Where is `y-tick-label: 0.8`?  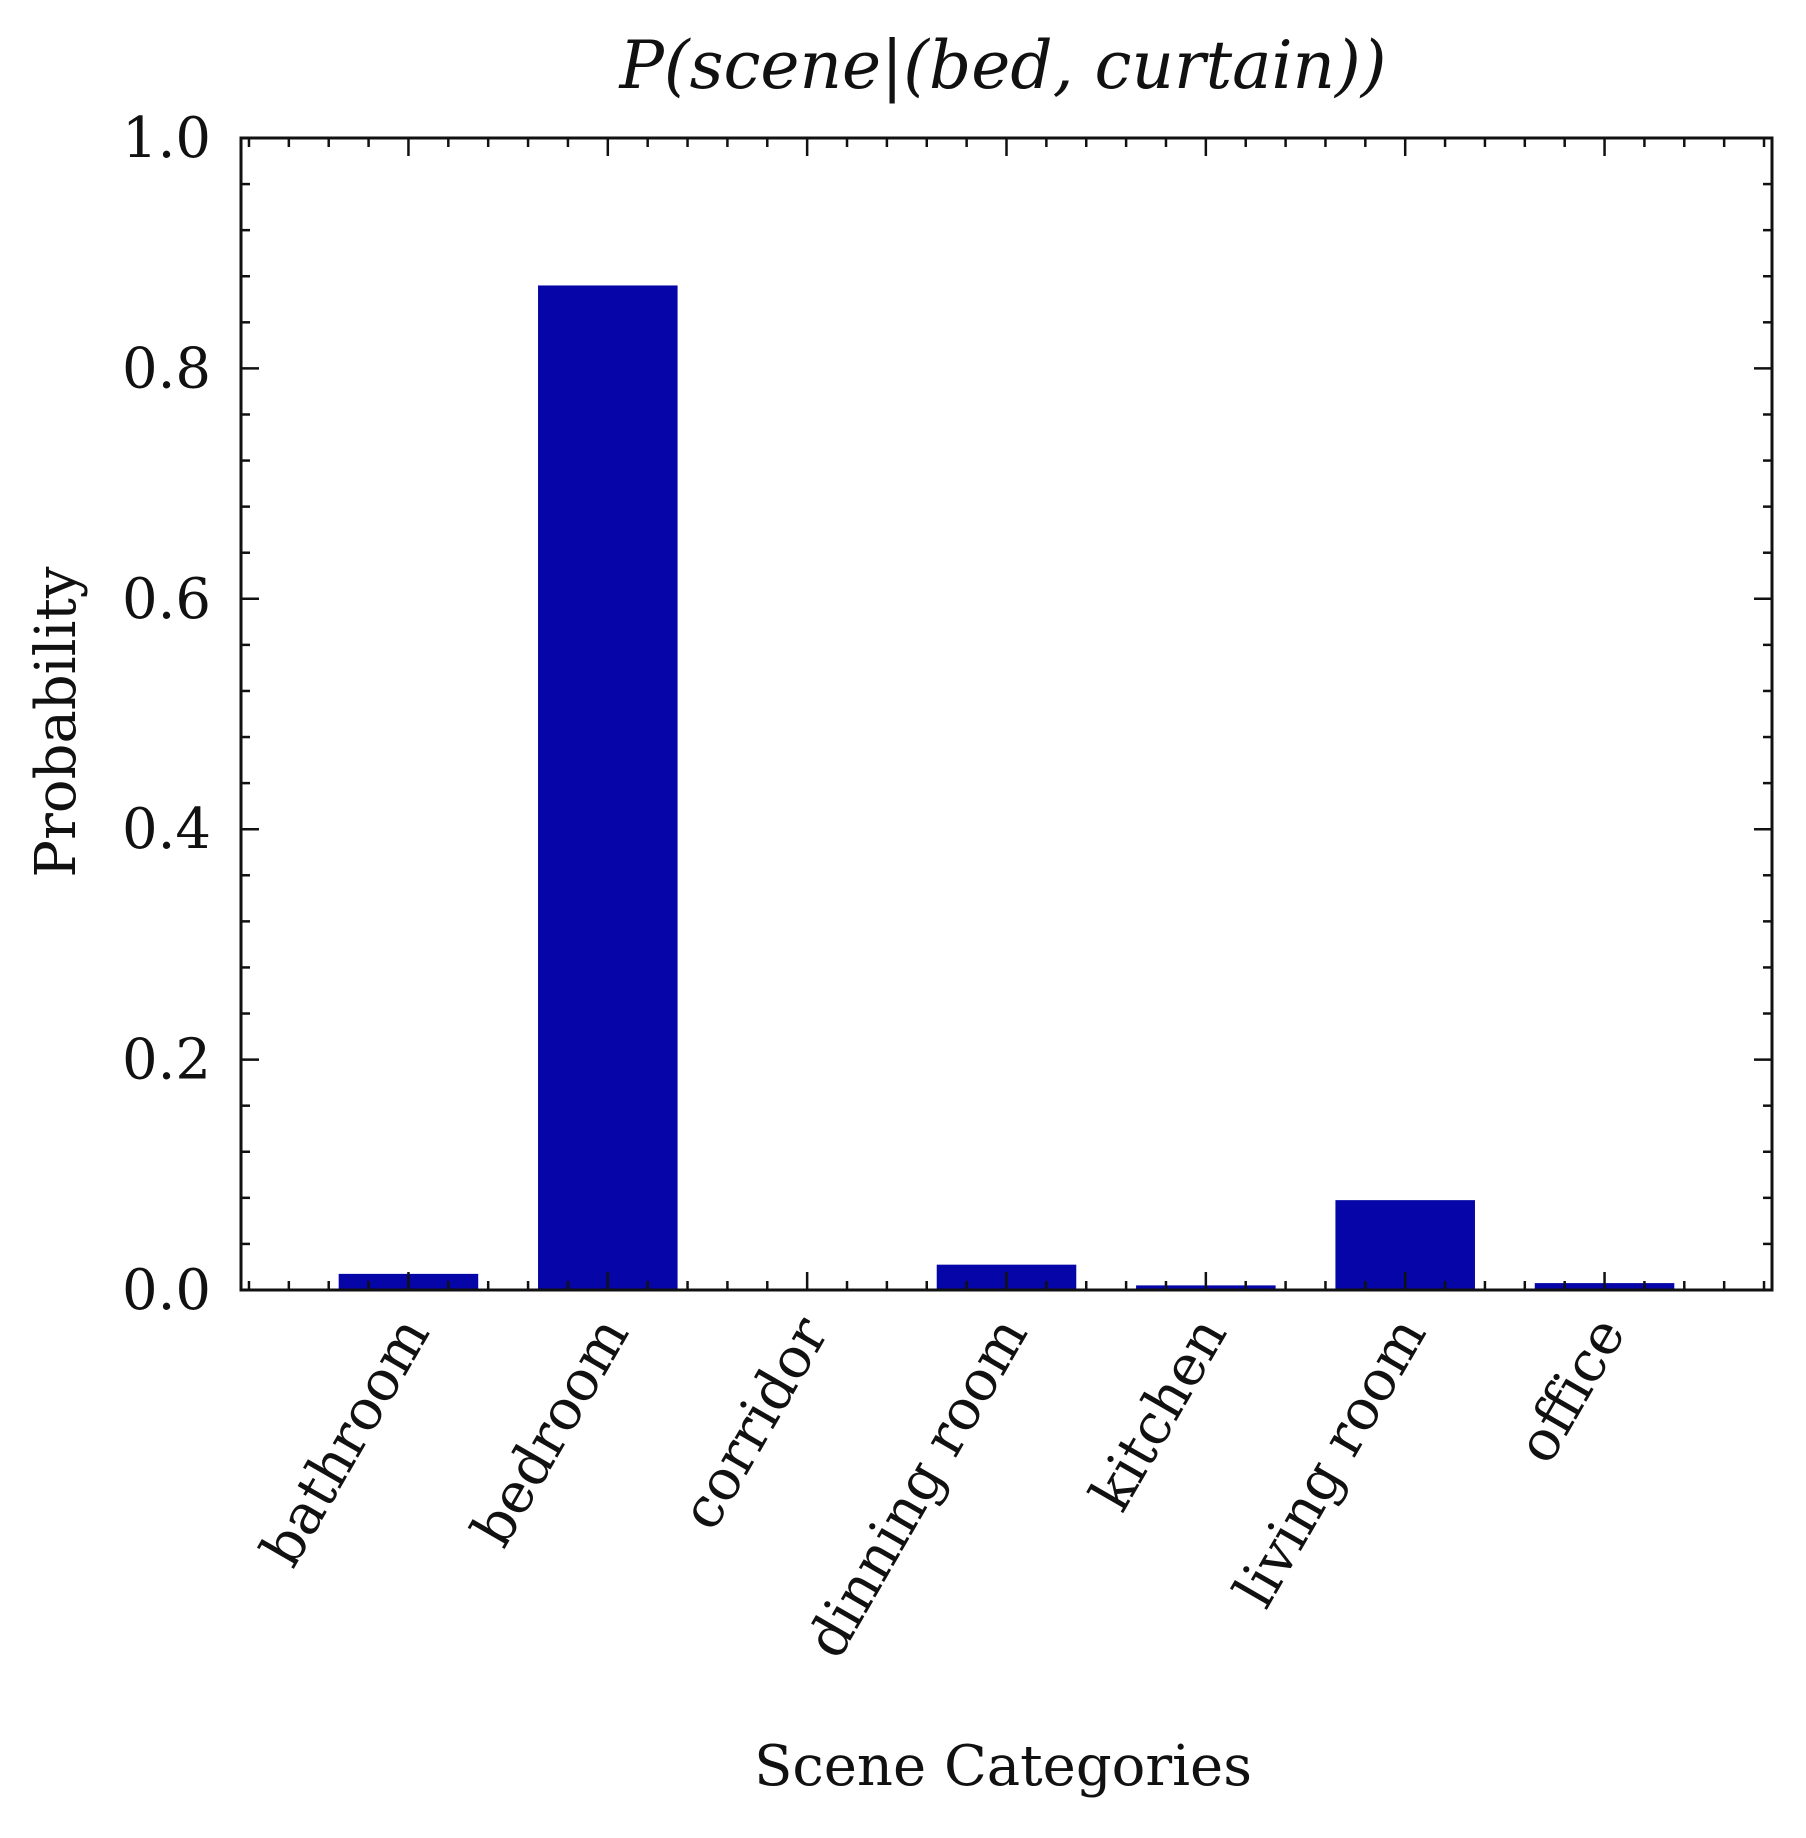
y-tick-label: 0.8 is located at coordinates (166, 368).